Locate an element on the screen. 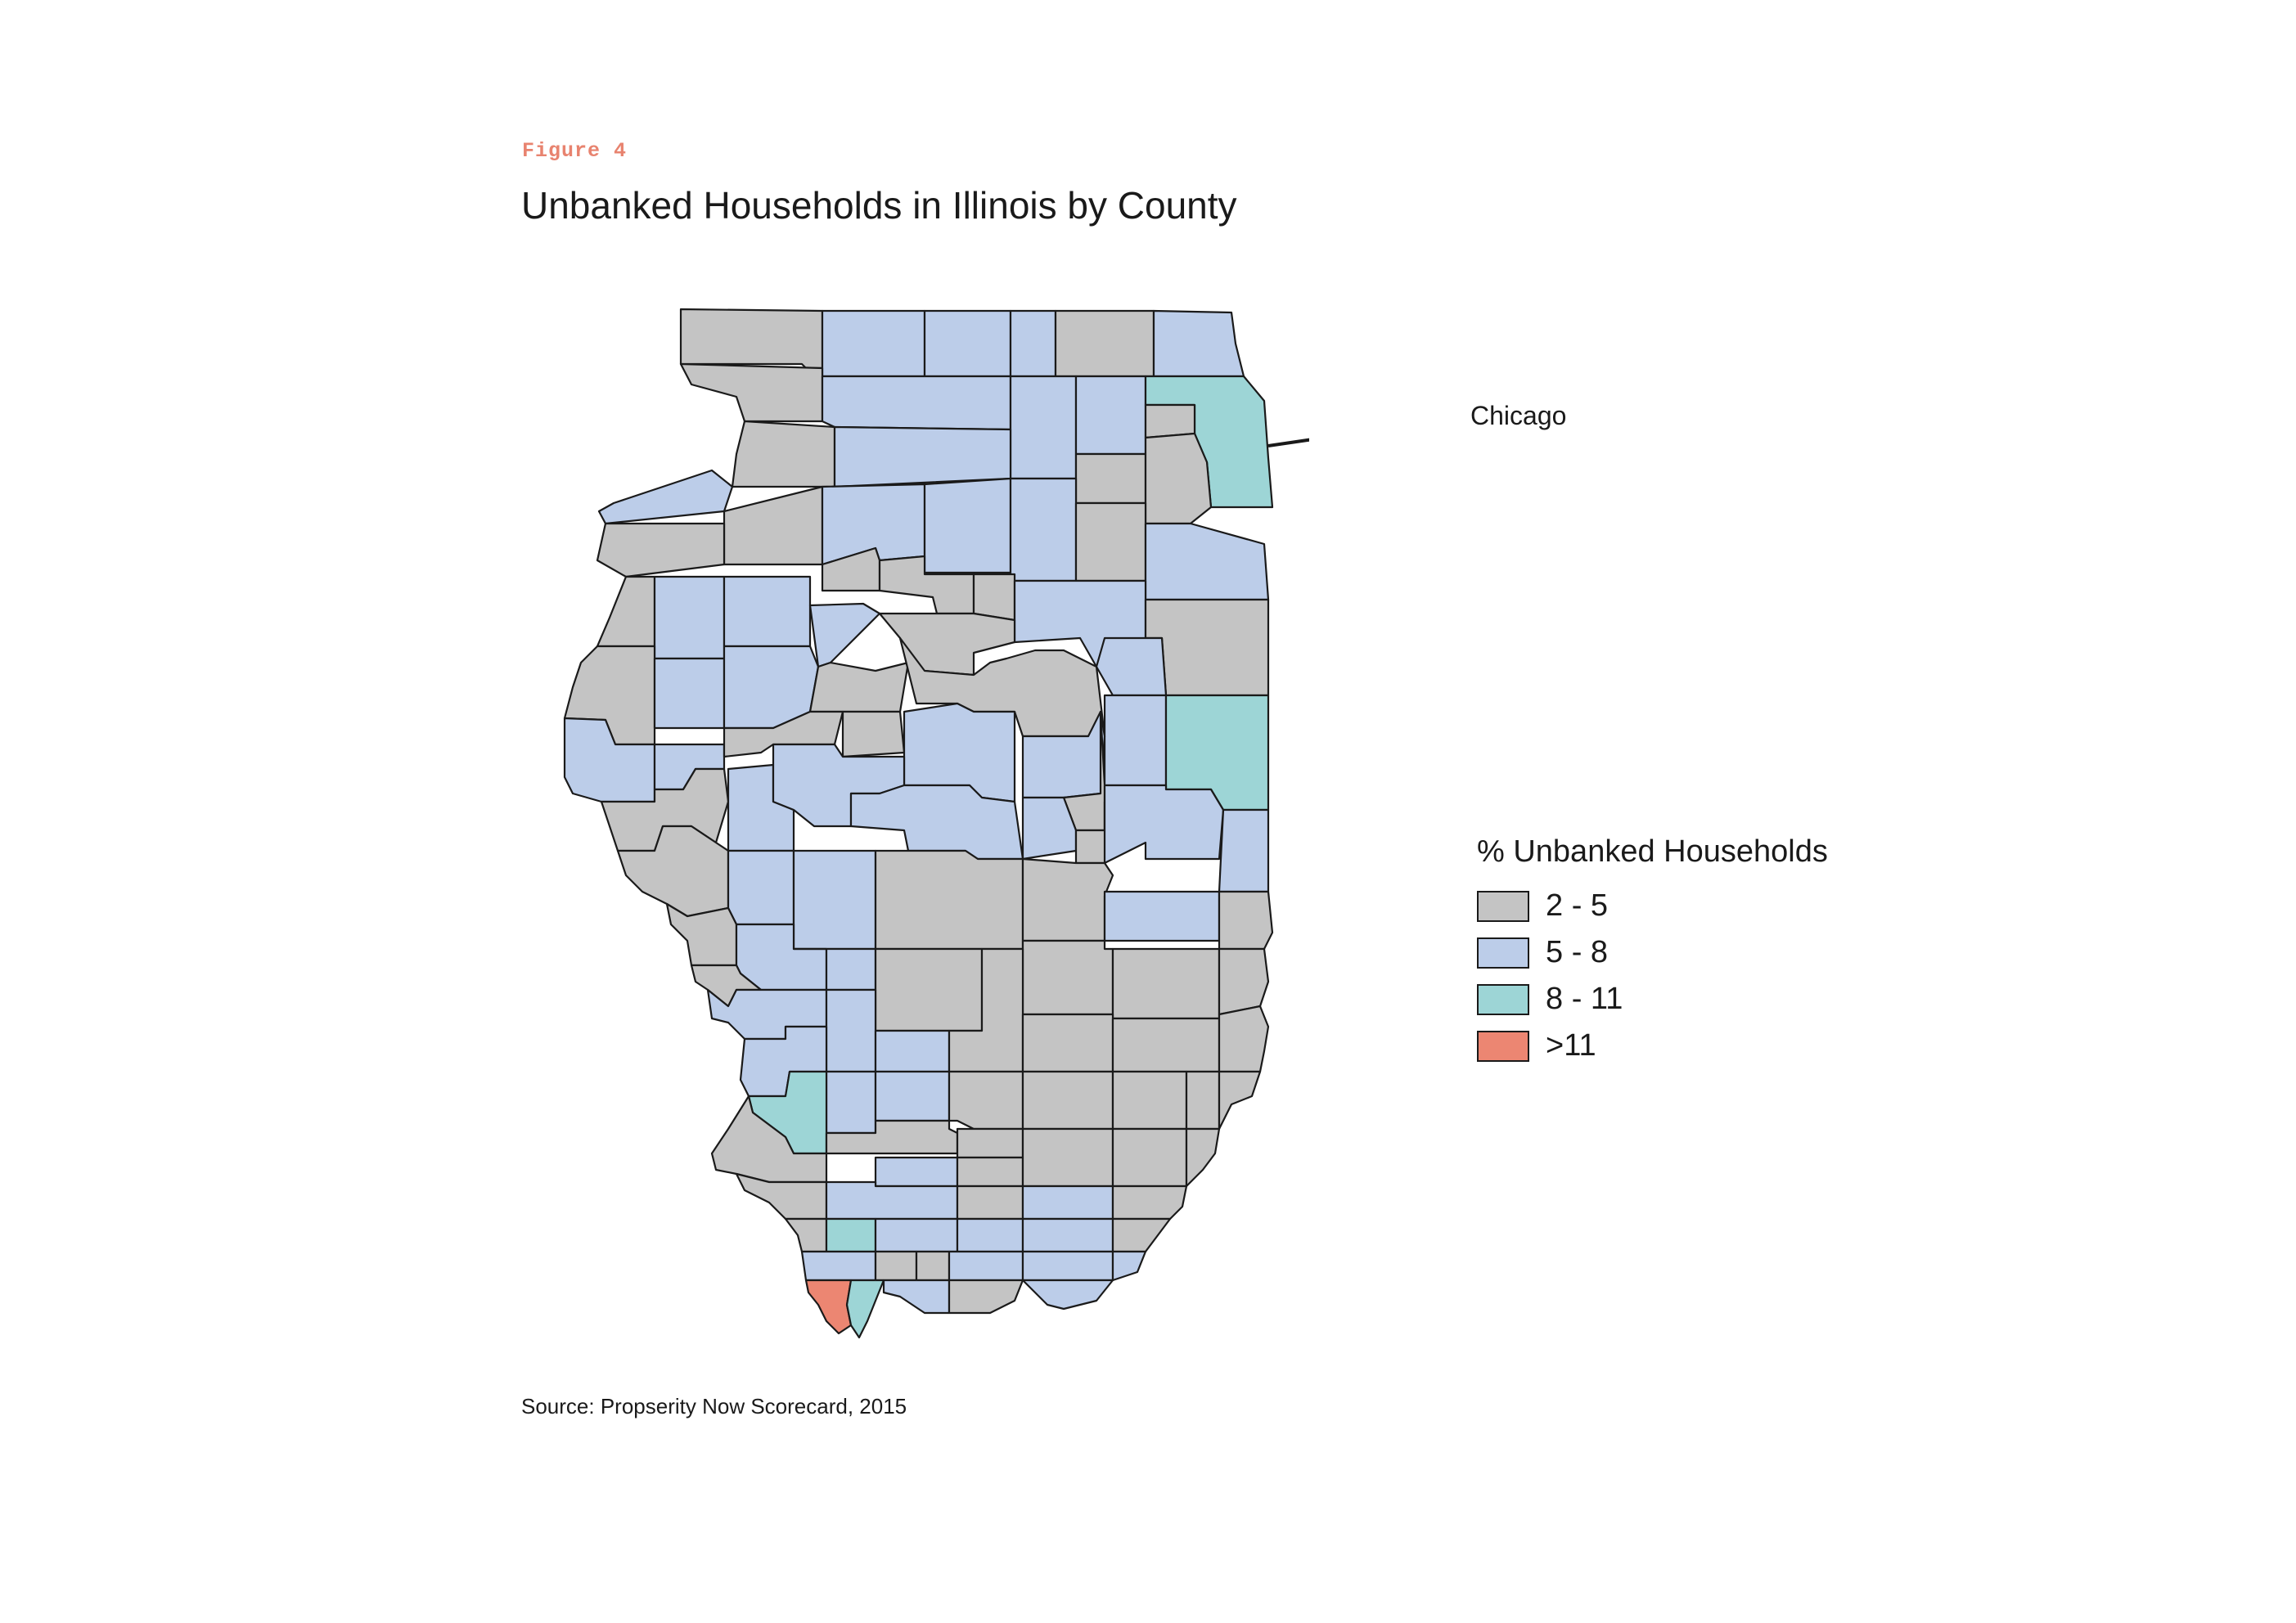 The height and width of the screenshot is (1623, 2296). figure-label: Figure 4 is located at coordinates (575, 151).